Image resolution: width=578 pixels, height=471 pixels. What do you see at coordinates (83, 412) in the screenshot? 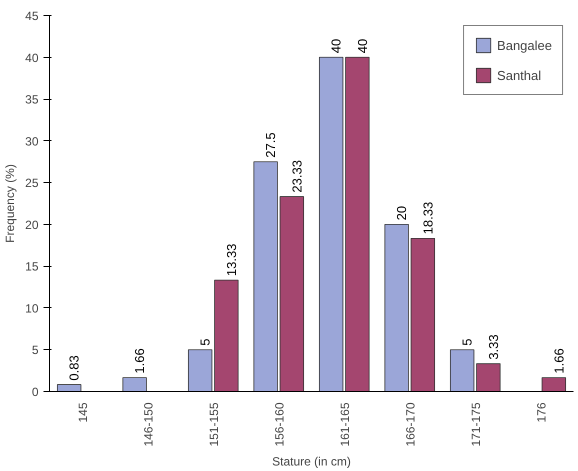
I see `x-tick-label: 145` at bounding box center [83, 412].